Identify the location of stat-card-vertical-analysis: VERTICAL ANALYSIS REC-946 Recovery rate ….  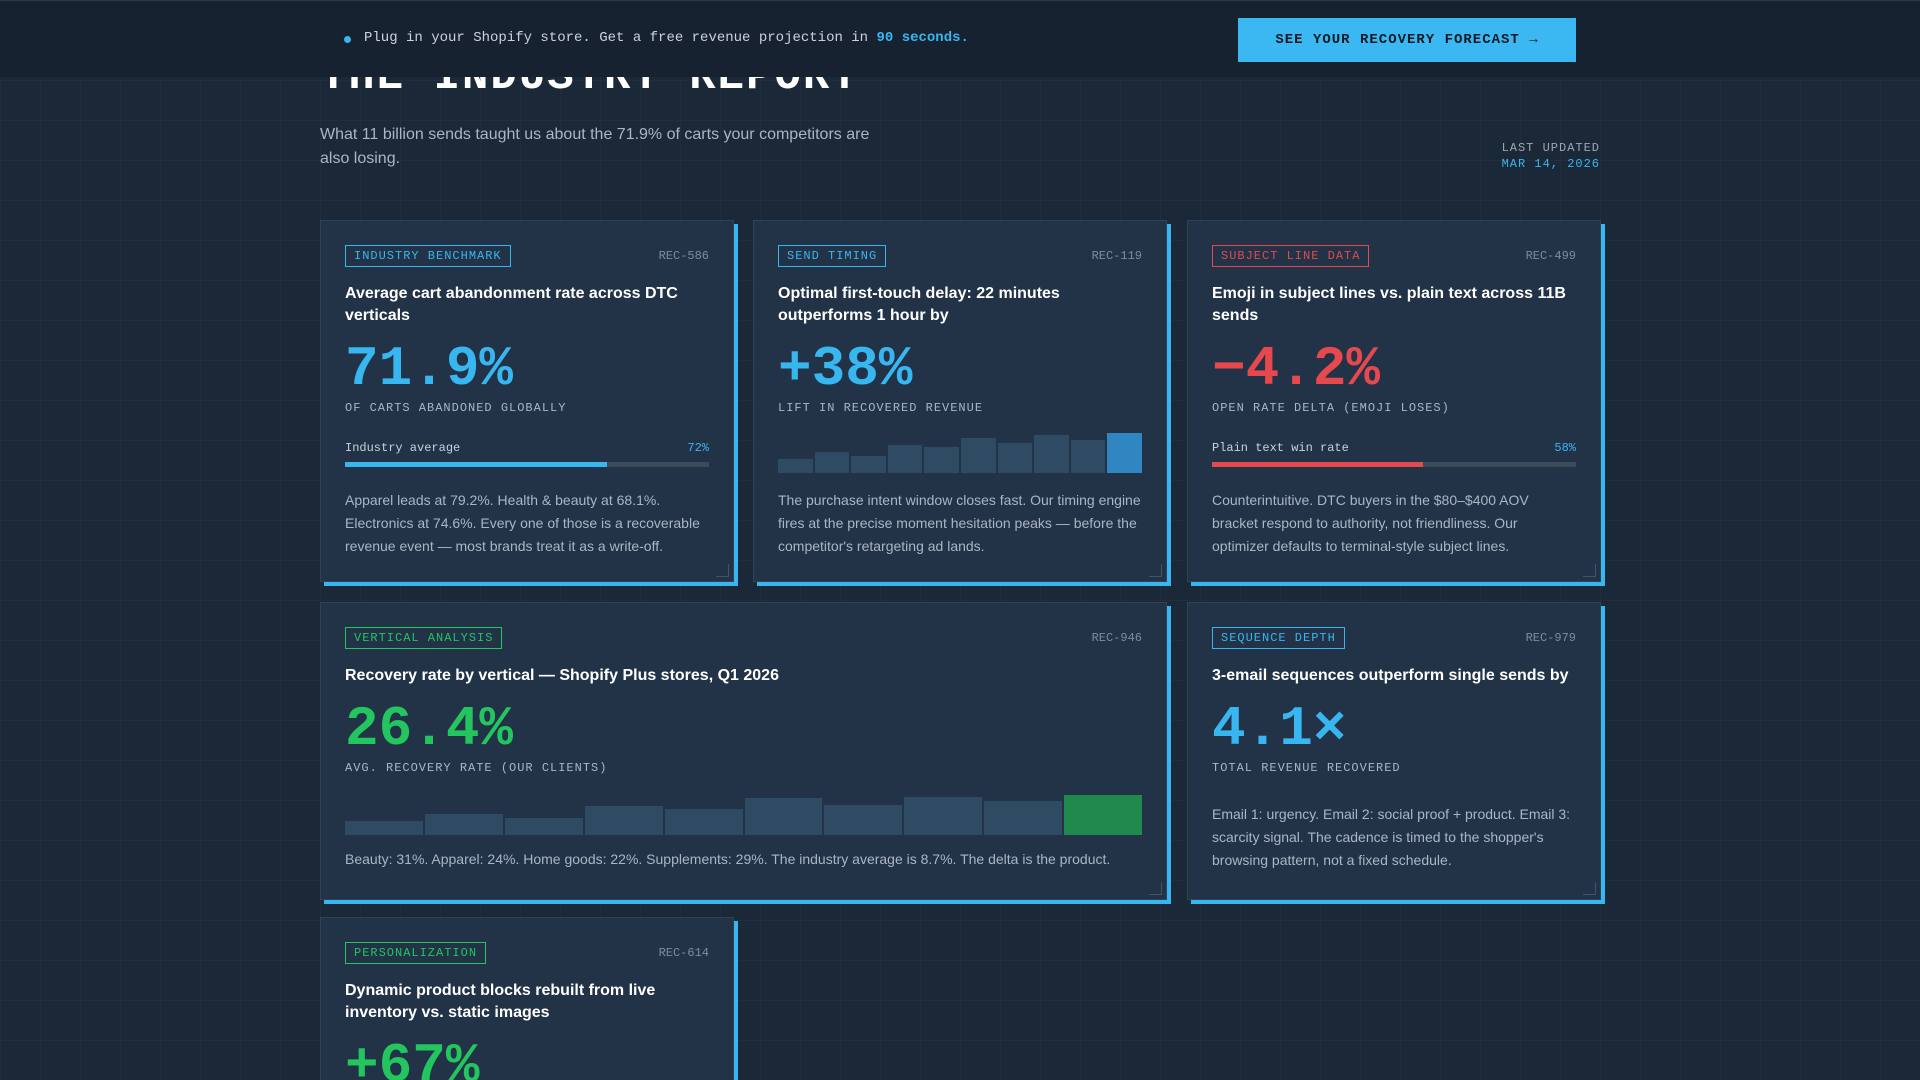
(743, 751).